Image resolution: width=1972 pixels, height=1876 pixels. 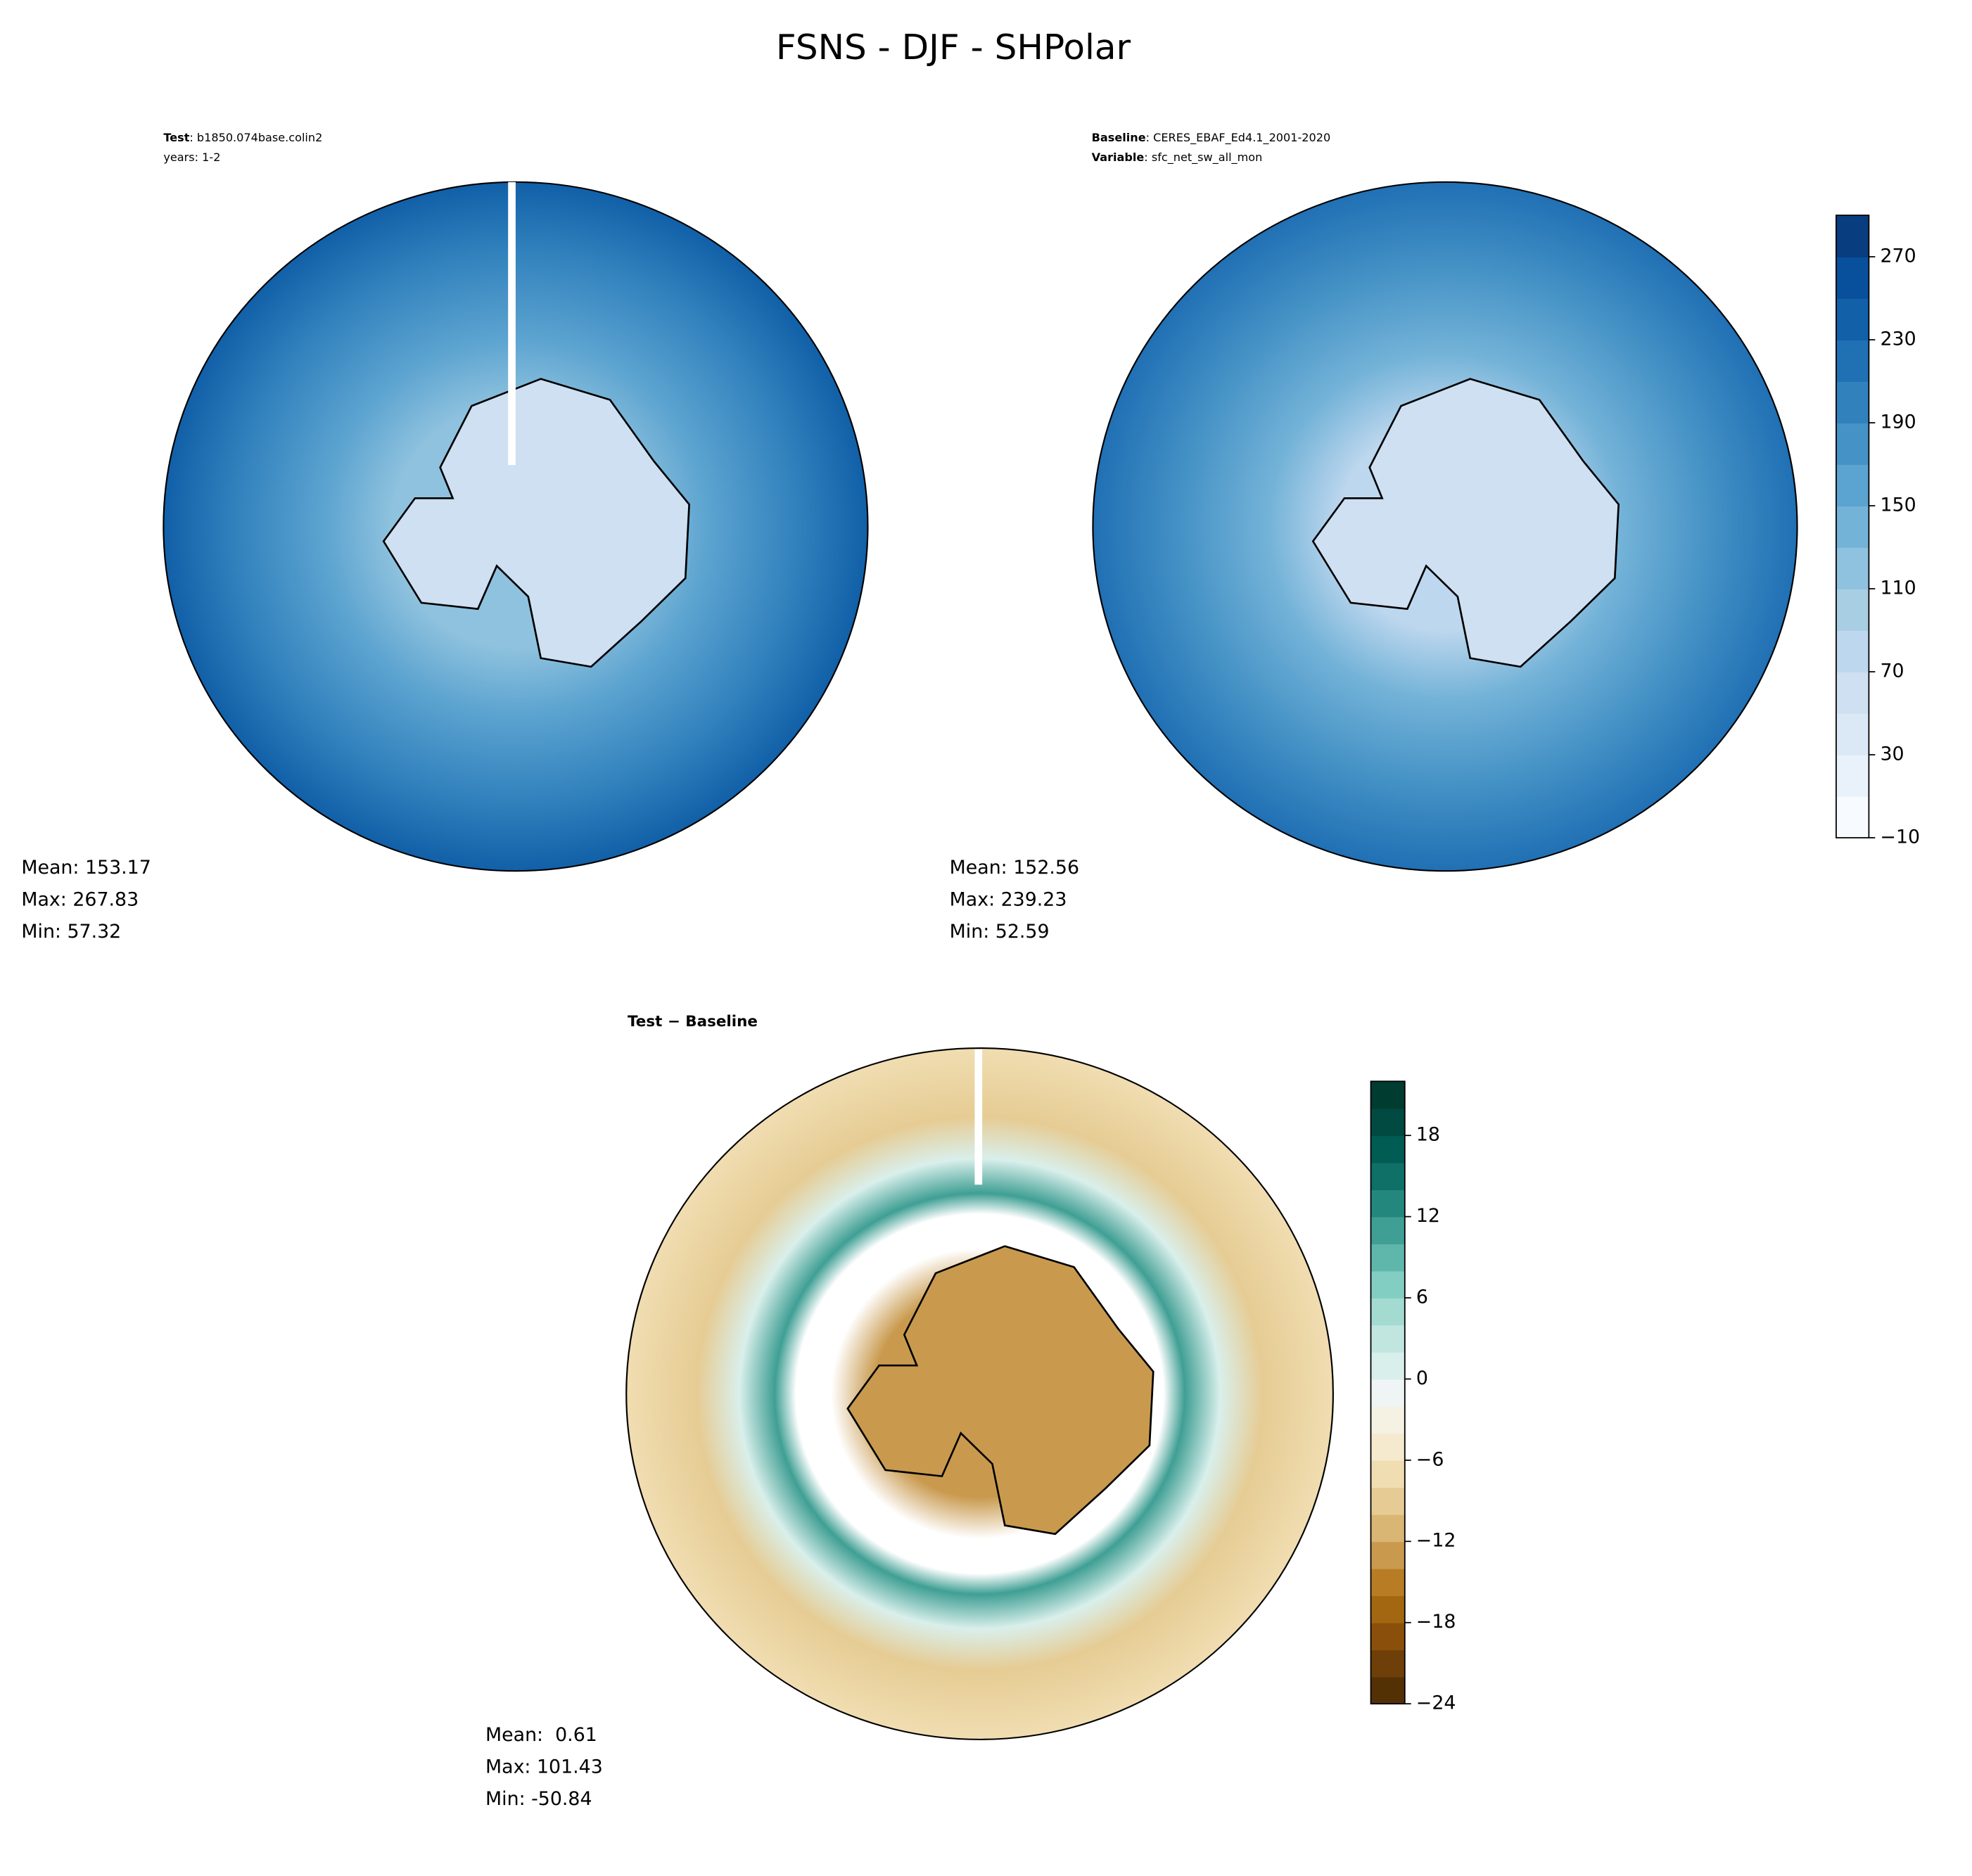 I want to click on stat-line: Min: -50.84, so click(x=538, y=1799).